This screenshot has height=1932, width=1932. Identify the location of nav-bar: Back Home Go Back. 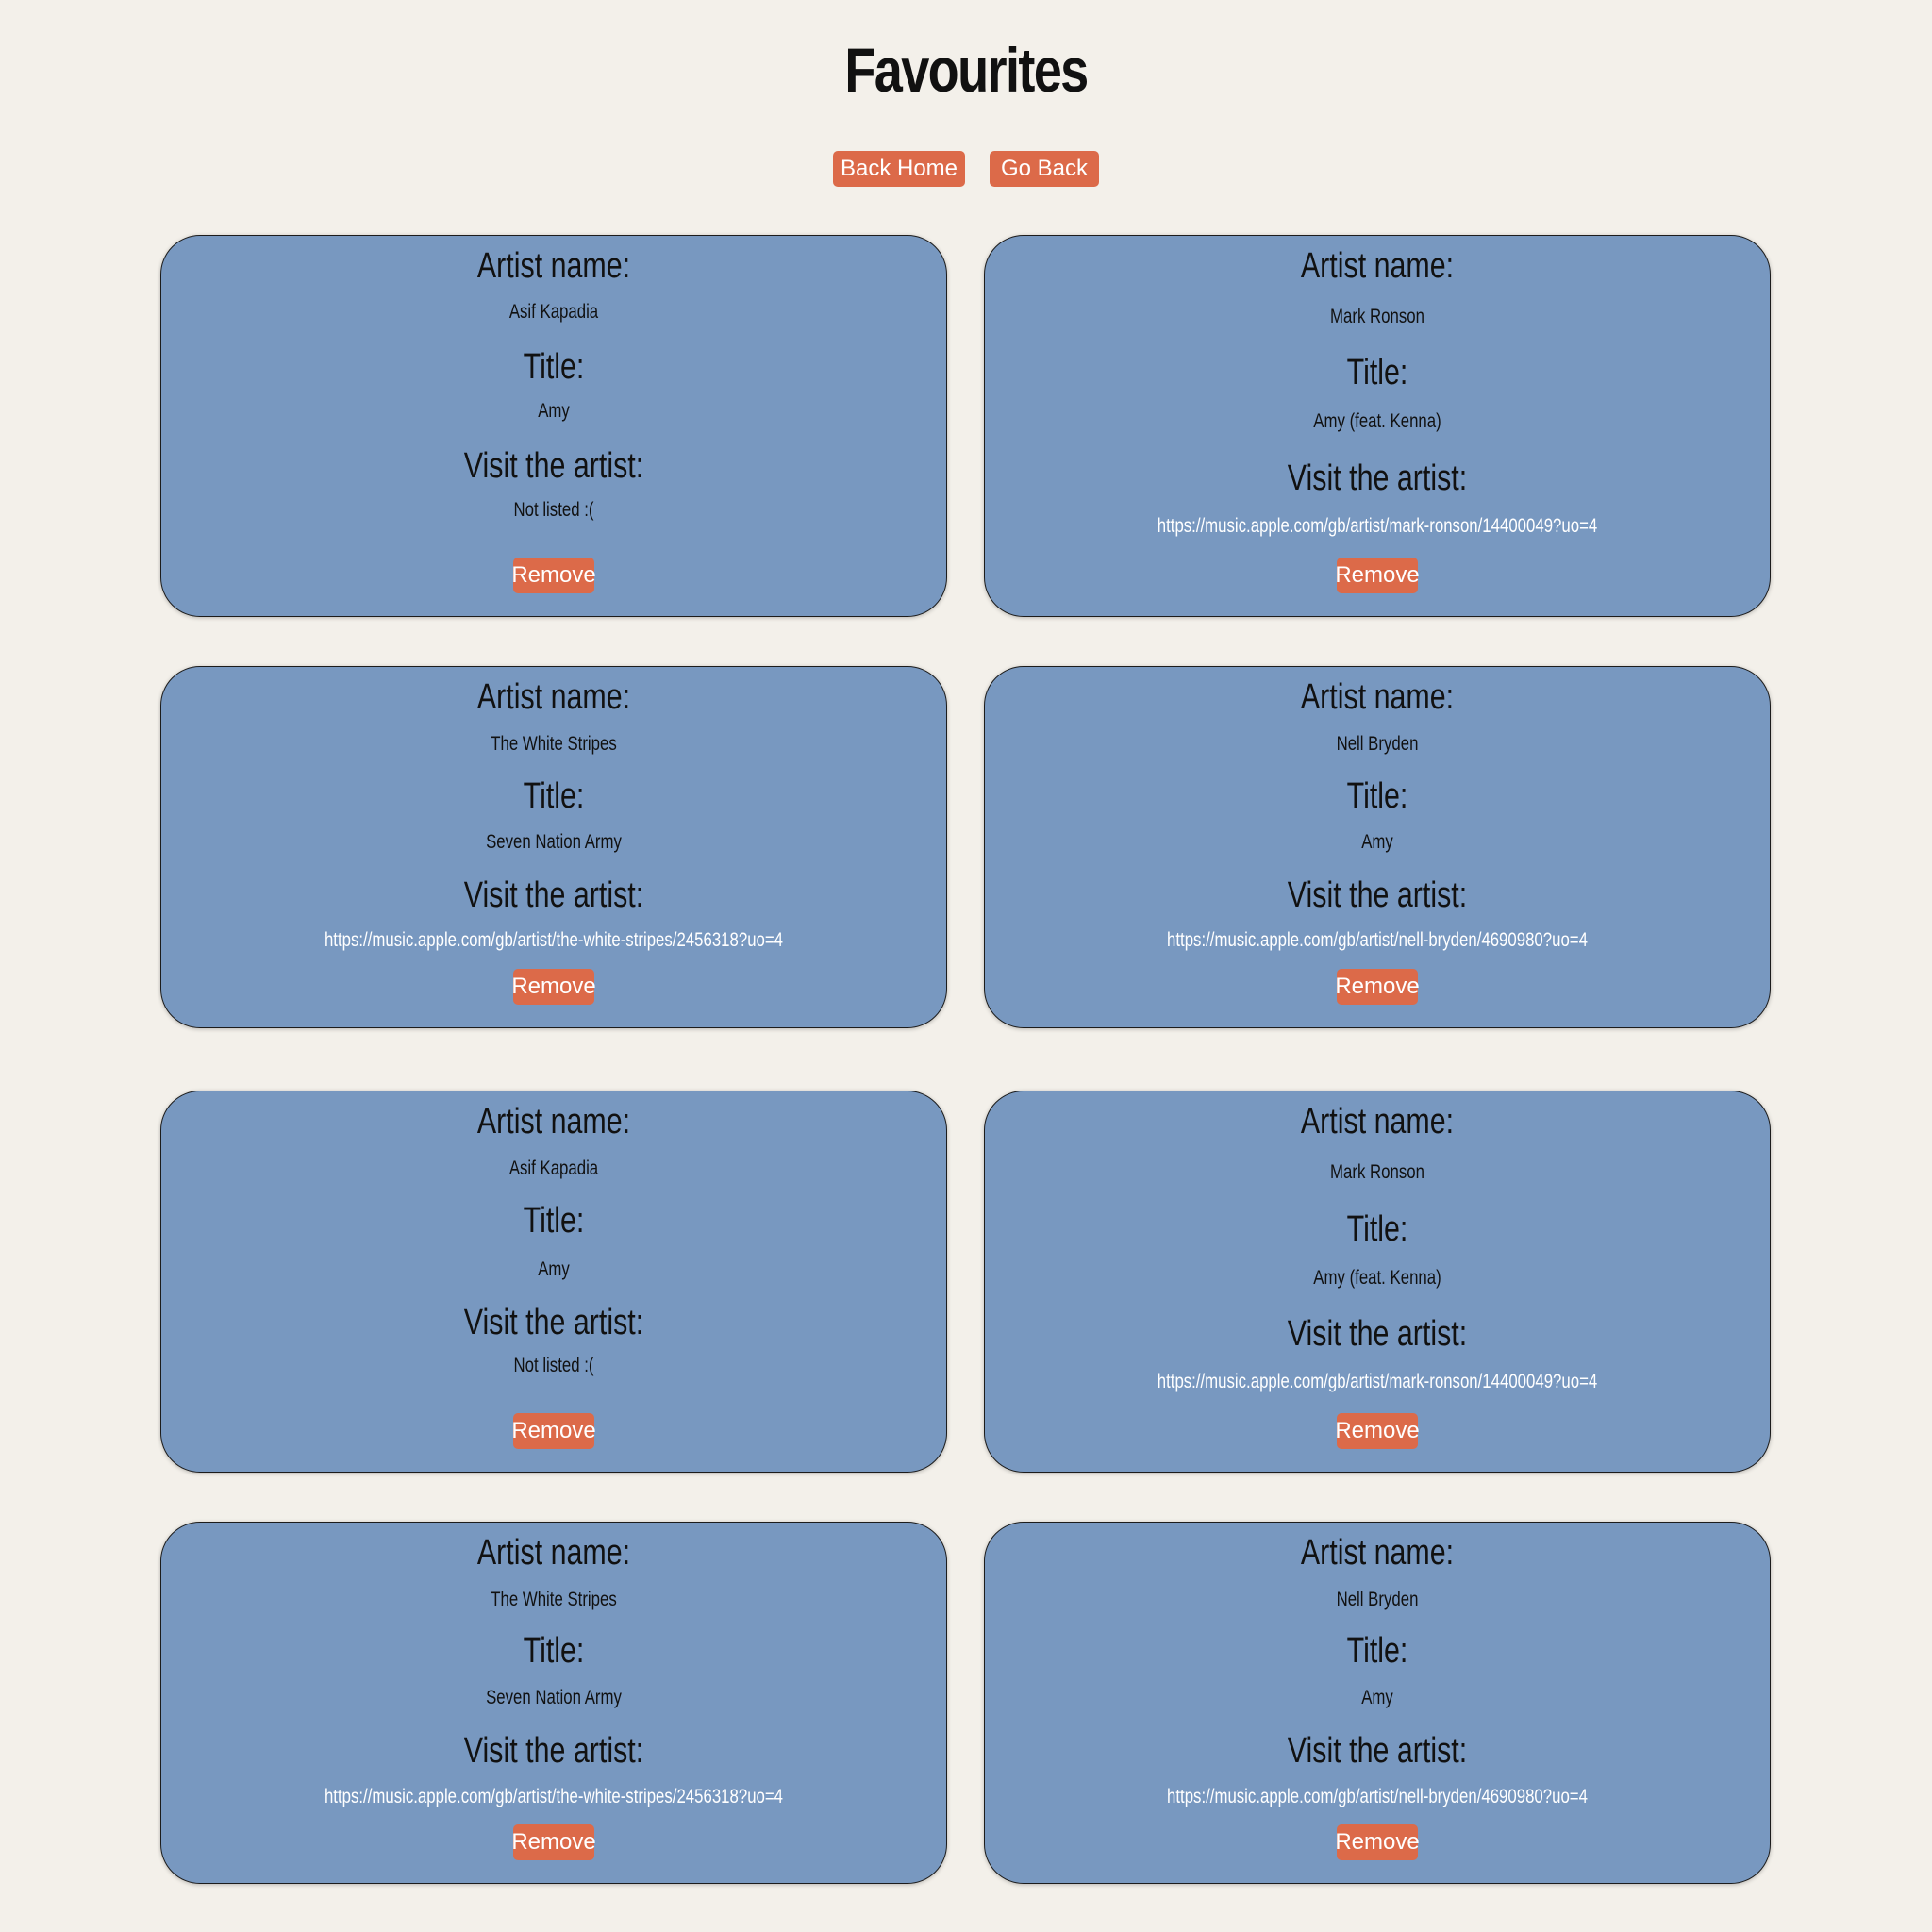
(966, 169).